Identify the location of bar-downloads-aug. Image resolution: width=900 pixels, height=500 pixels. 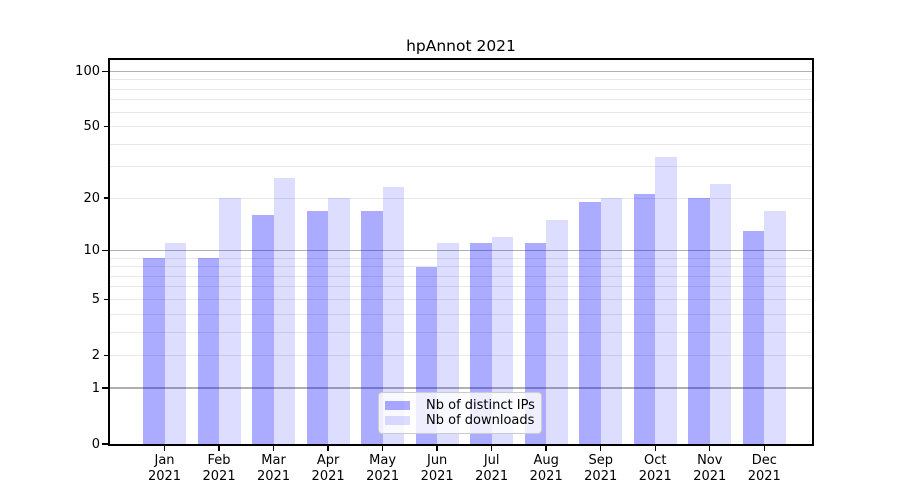
(557, 332).